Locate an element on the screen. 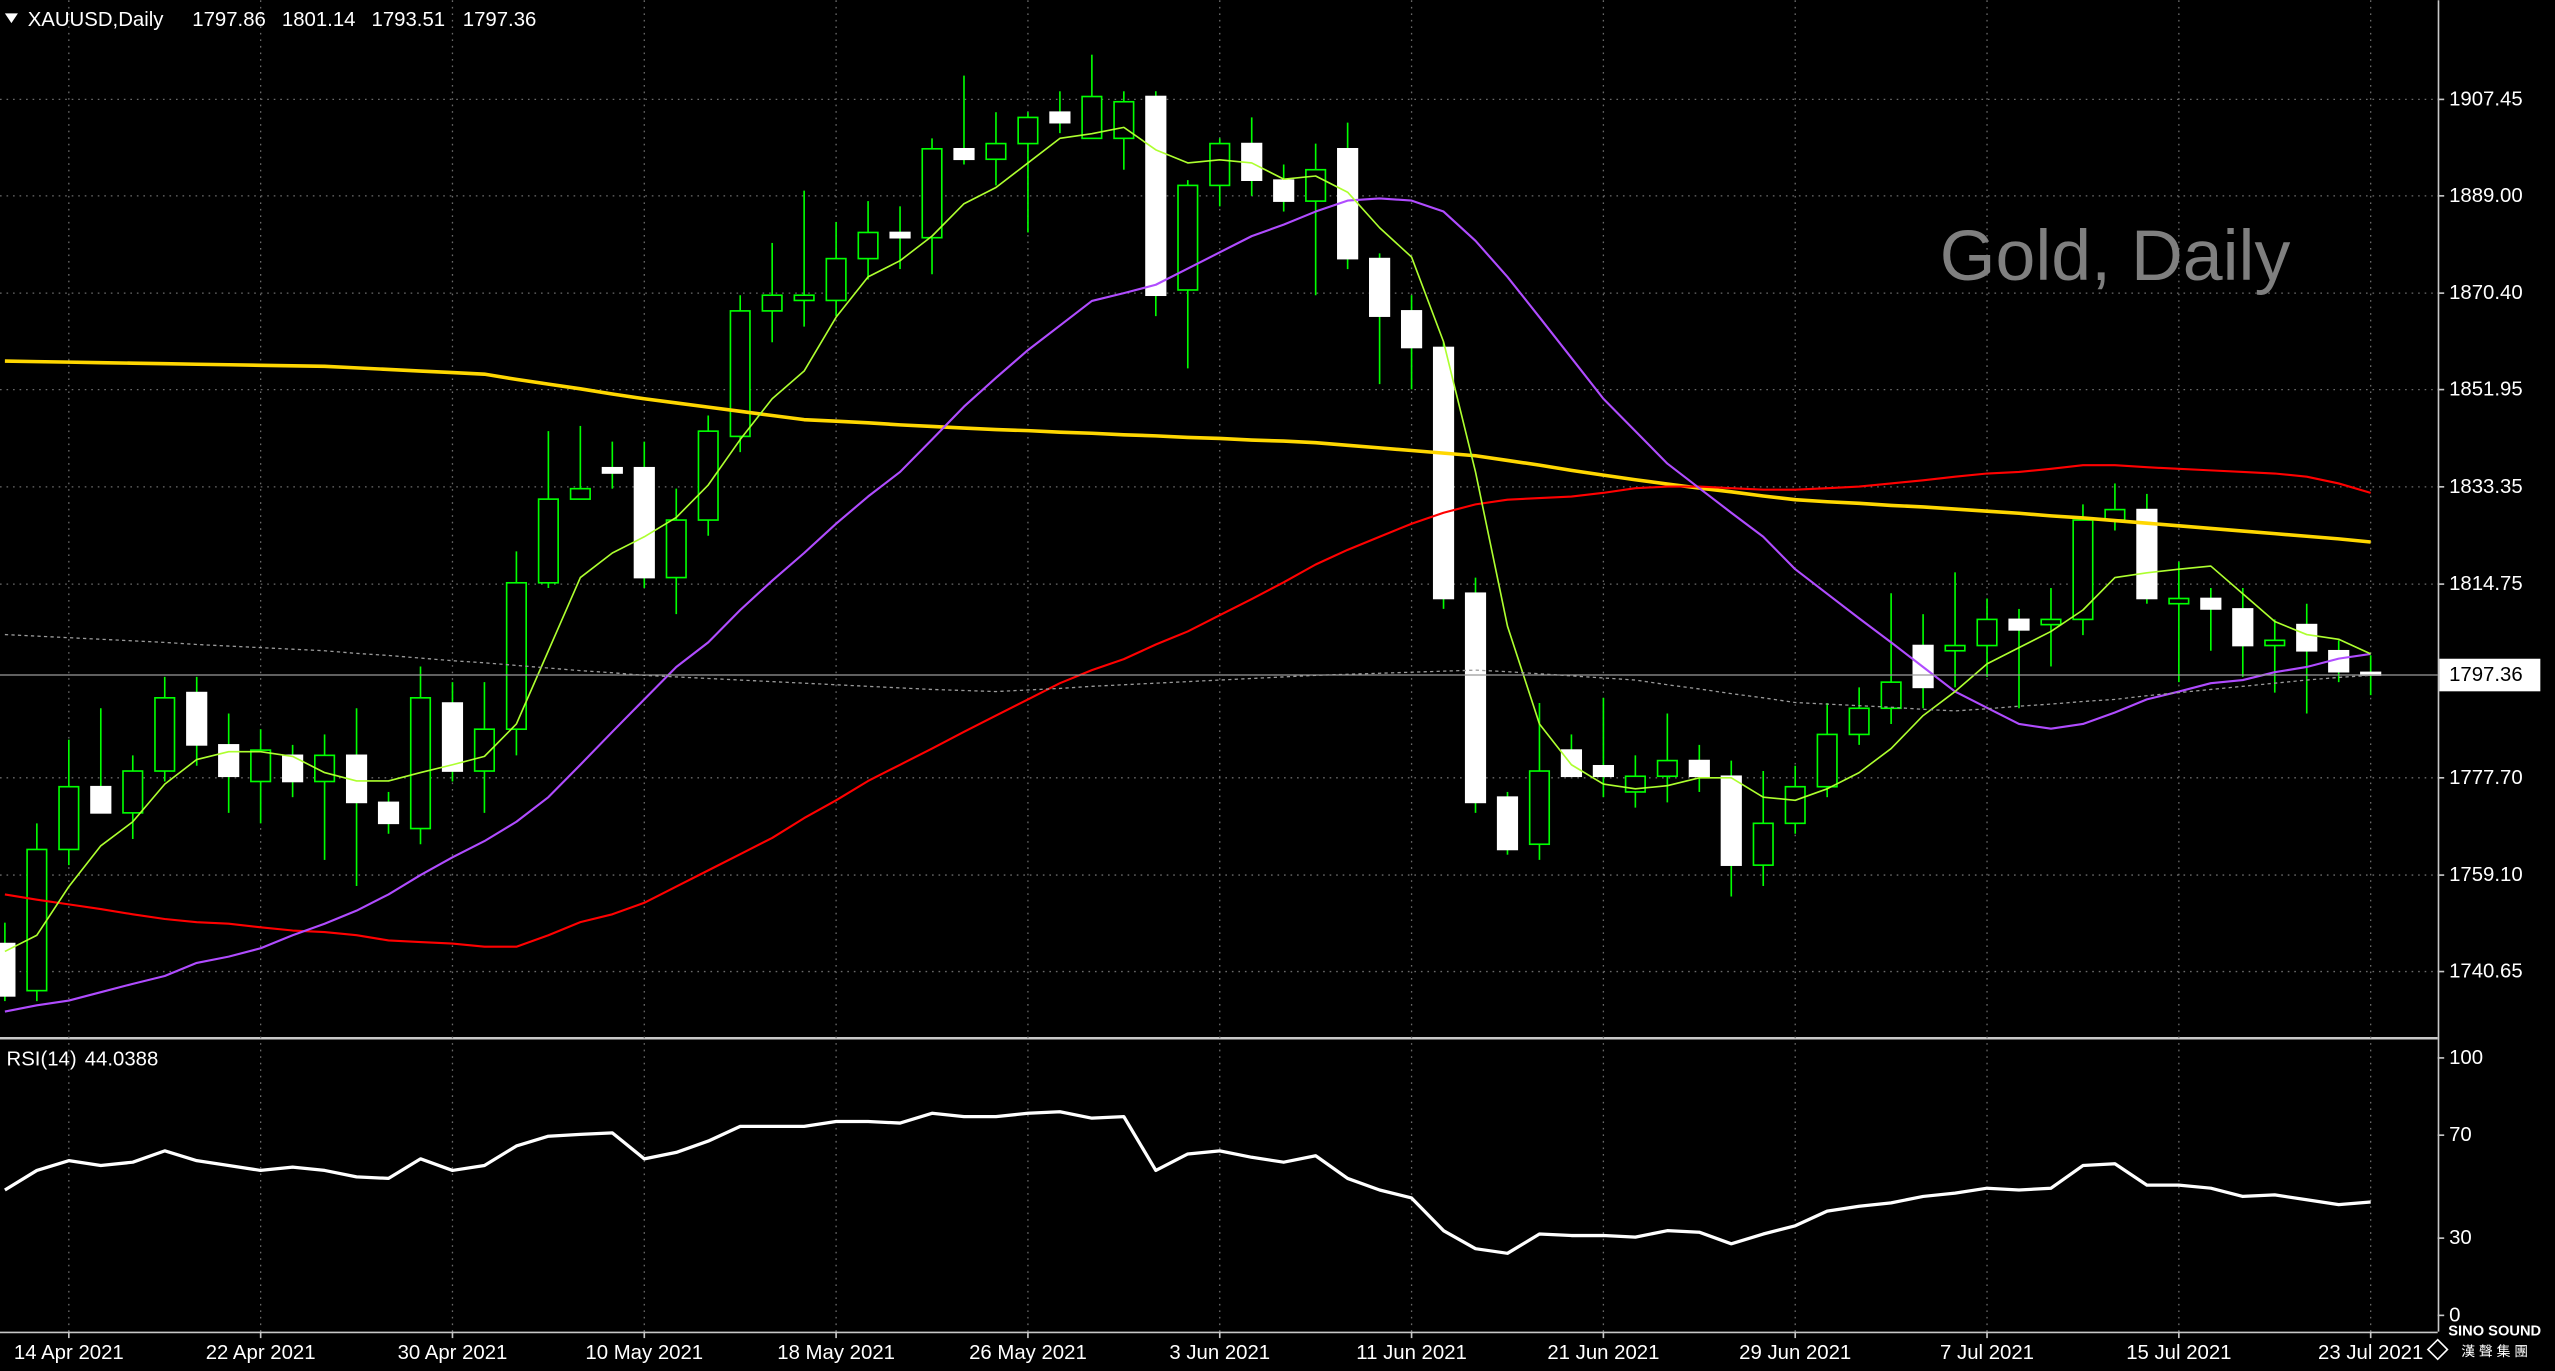 The width and height of the screenshot is (2555, 1371). logo-subtitle: 漢 聲 集 團 is located at coordinates (2494, 1351).